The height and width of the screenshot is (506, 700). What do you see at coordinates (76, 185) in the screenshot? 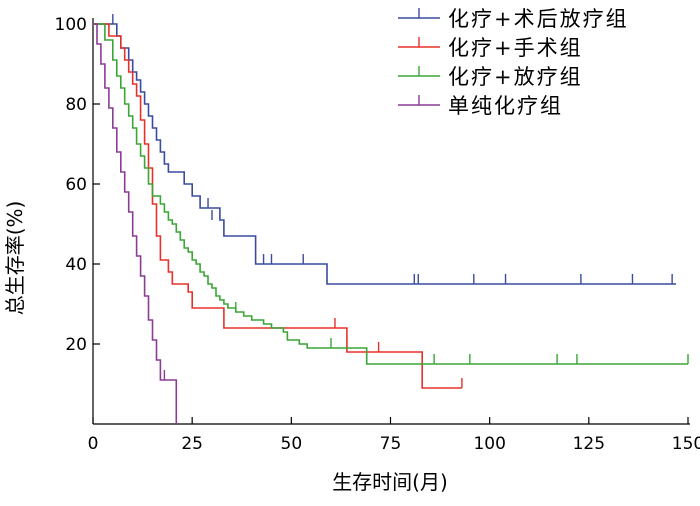
I see `y-tick-label: 60` at bounding box center [76, 185].